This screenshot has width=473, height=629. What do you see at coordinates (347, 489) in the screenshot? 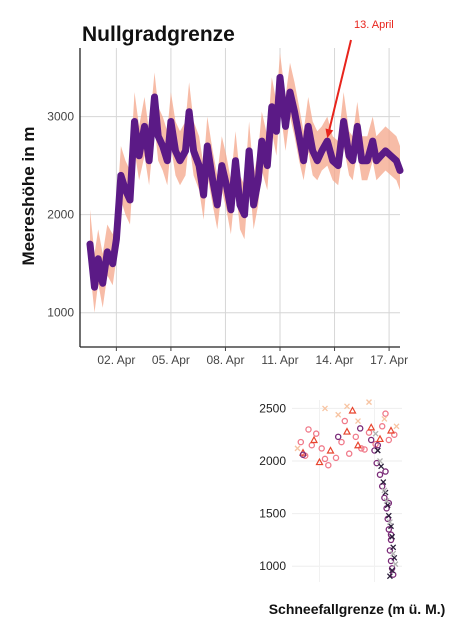
I see `chart2-points` at bounding box center [347, 489].